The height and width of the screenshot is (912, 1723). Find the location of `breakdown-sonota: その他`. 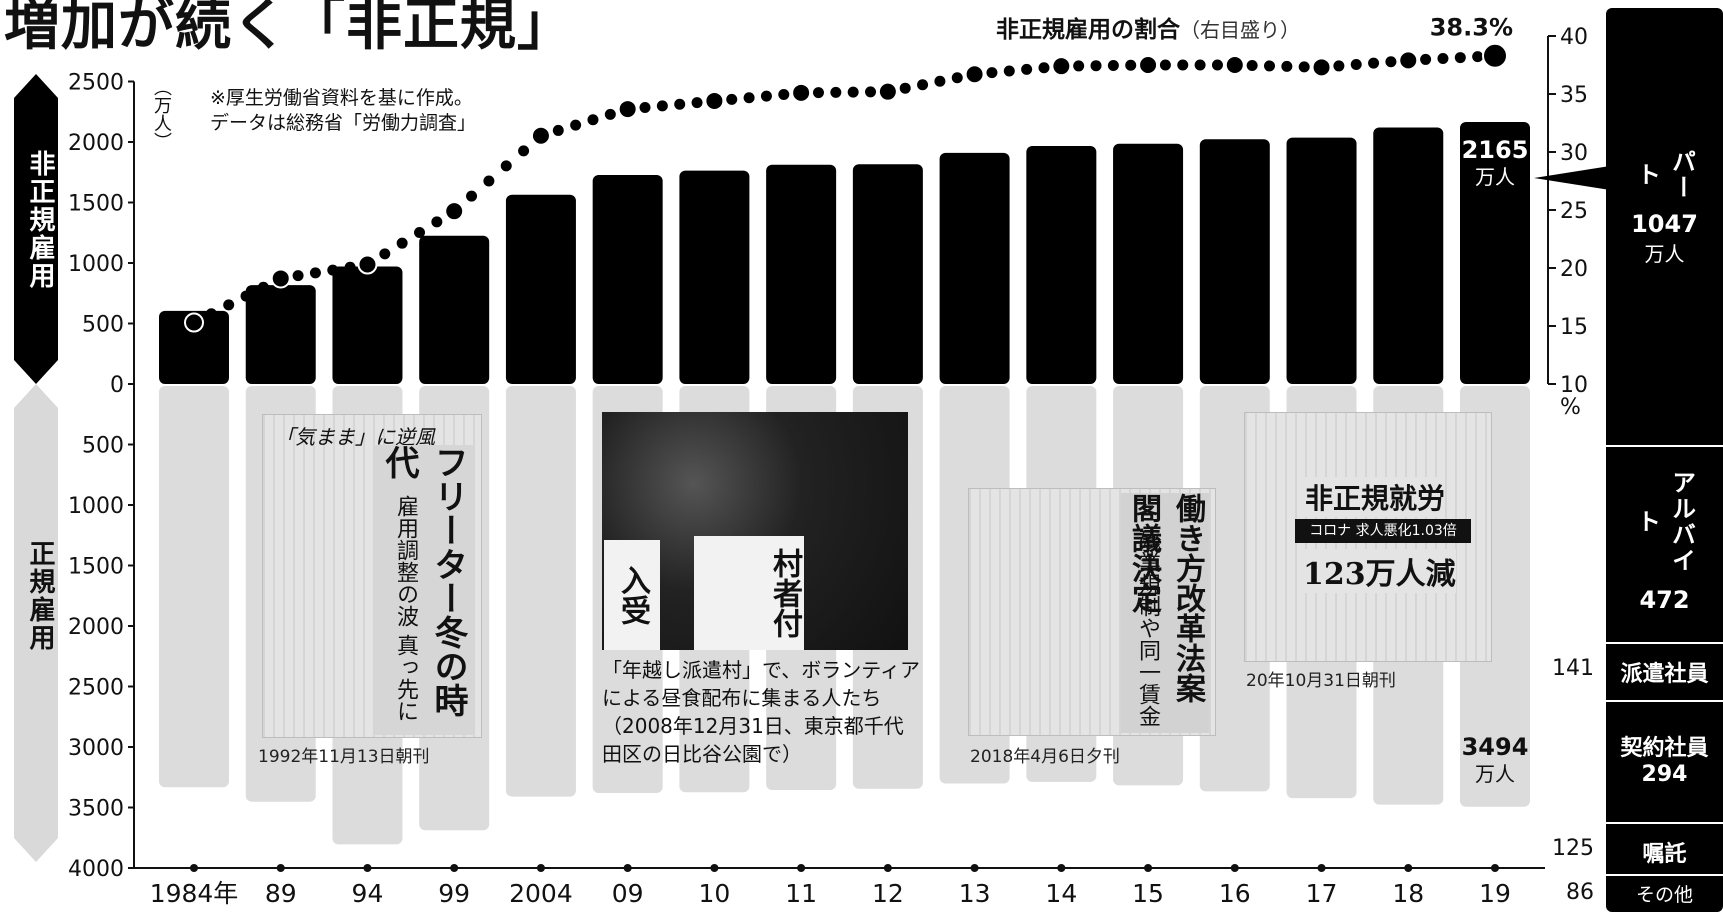

breakdown-sonota: その他 is located at coordinates (1664, 893).